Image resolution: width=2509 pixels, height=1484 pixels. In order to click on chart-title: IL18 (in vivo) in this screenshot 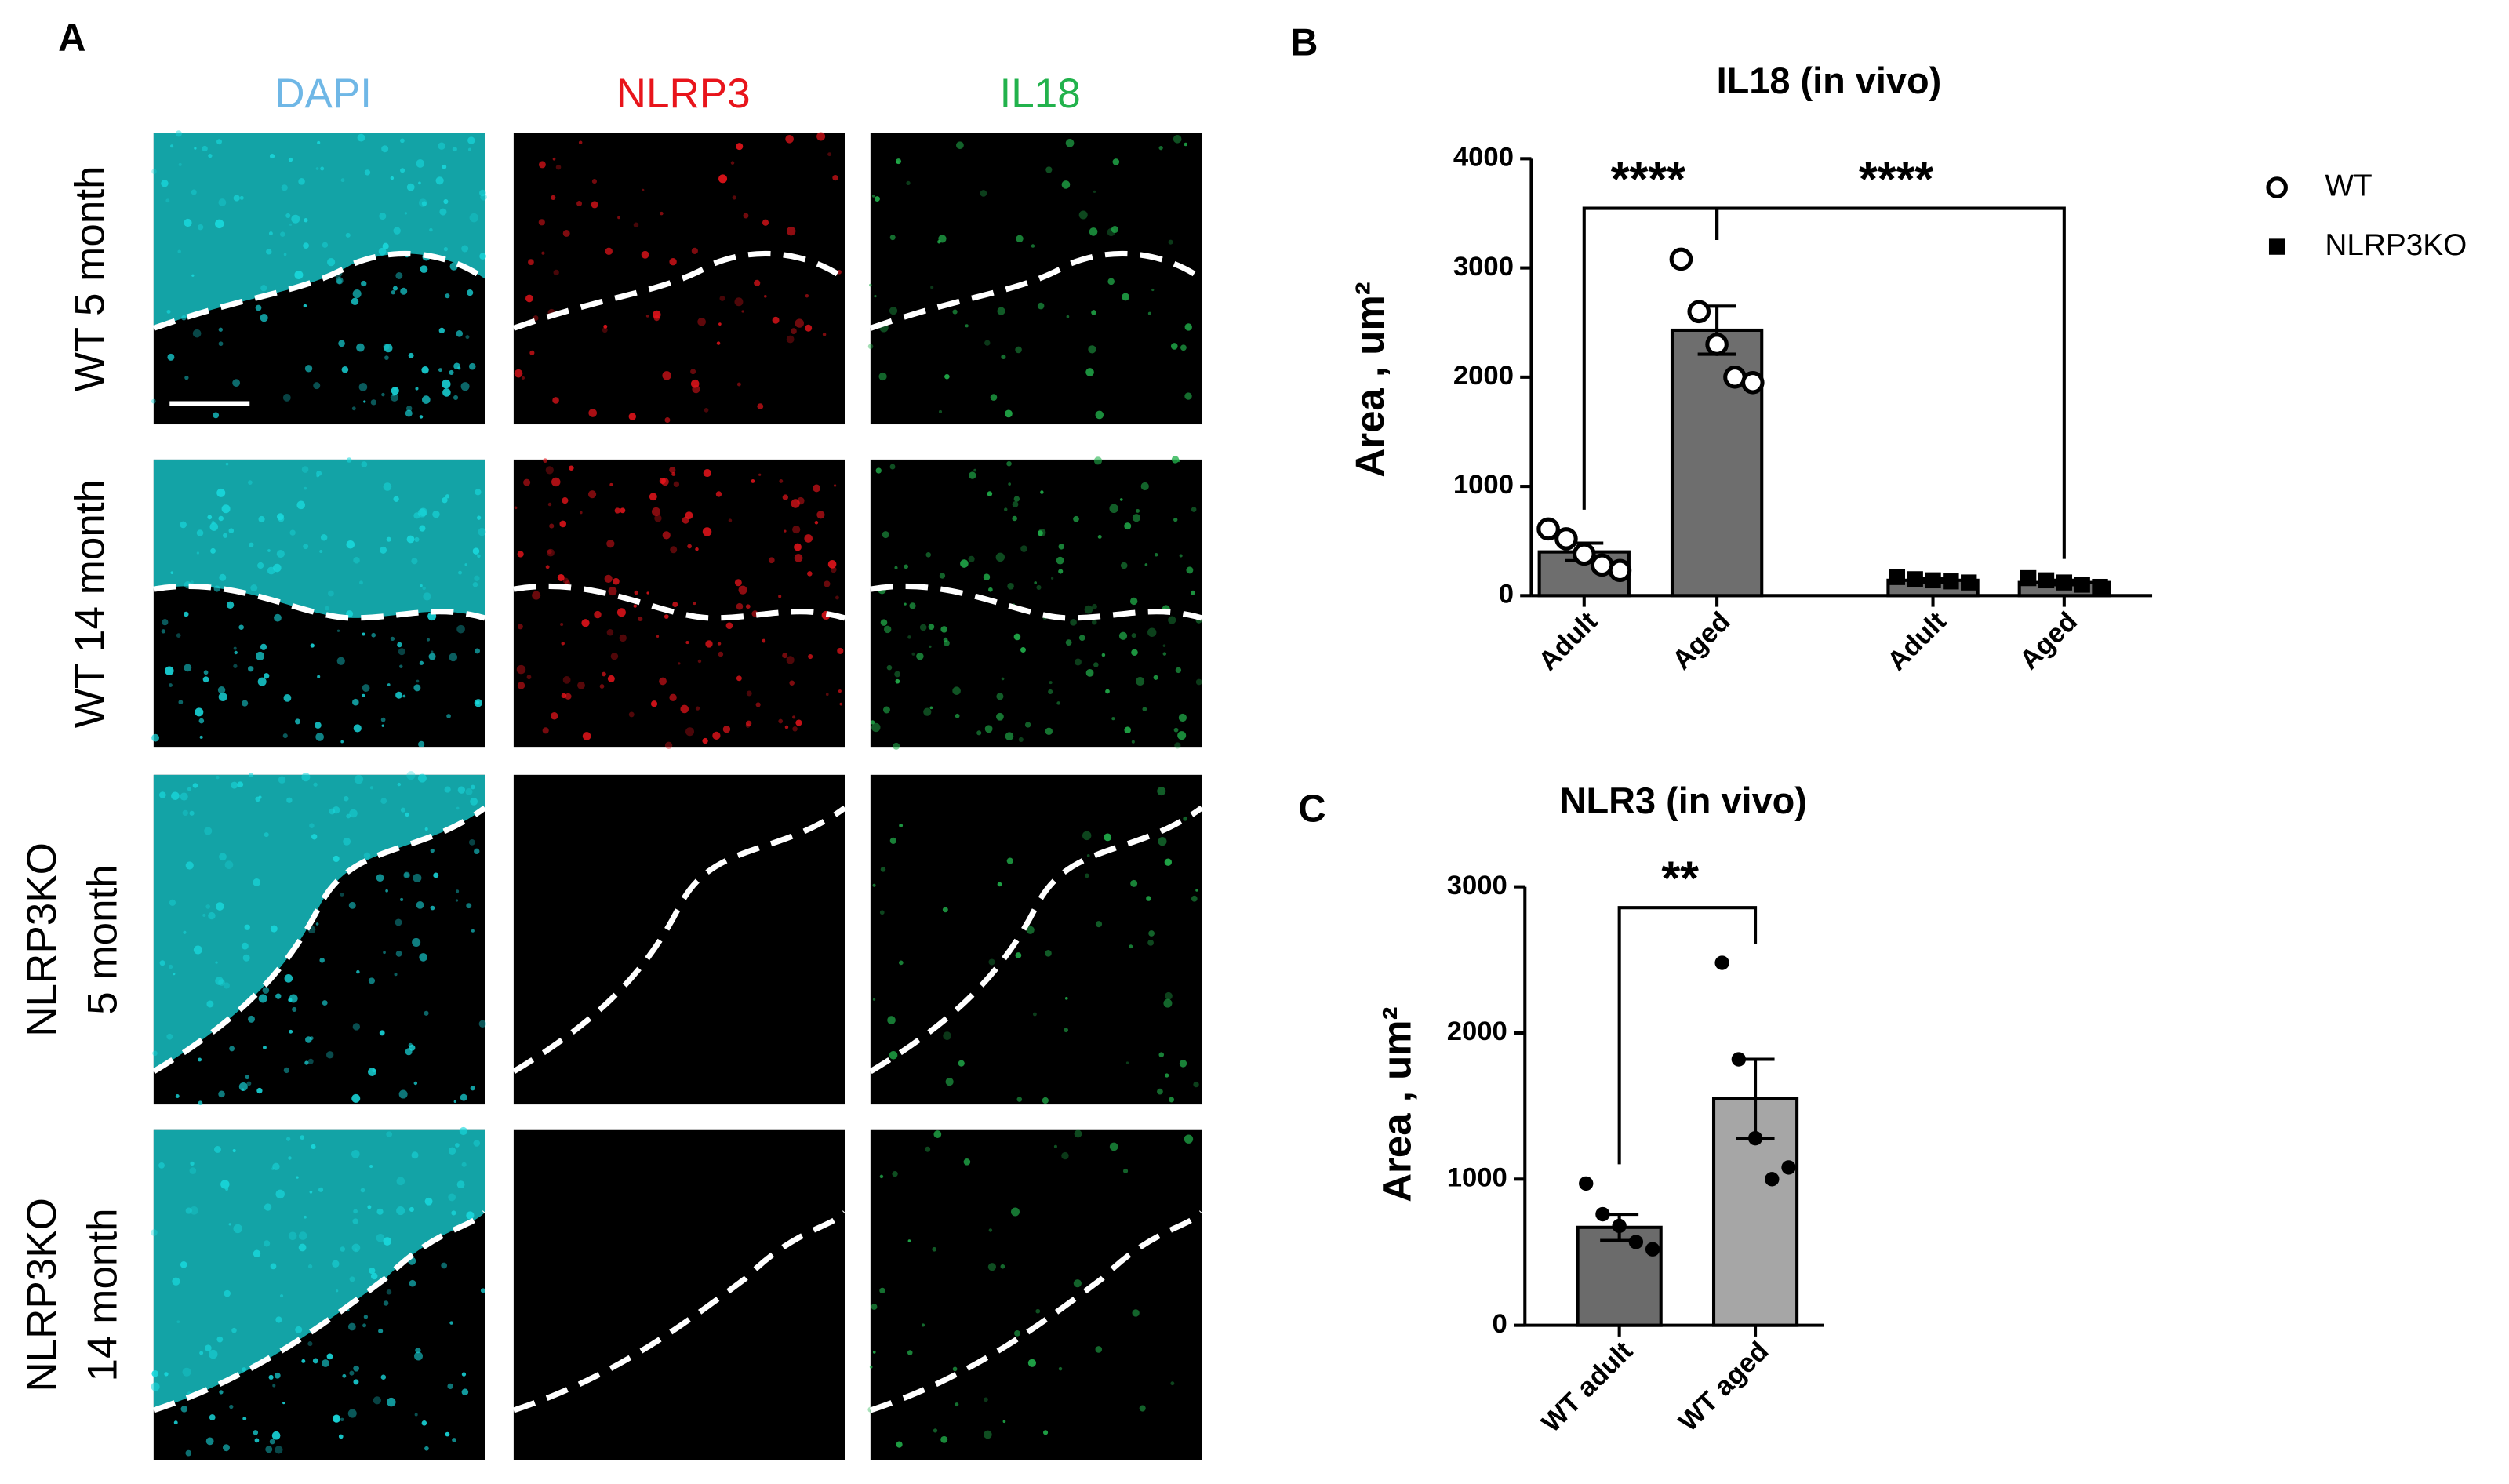, I will do `click(1829, 80)`.